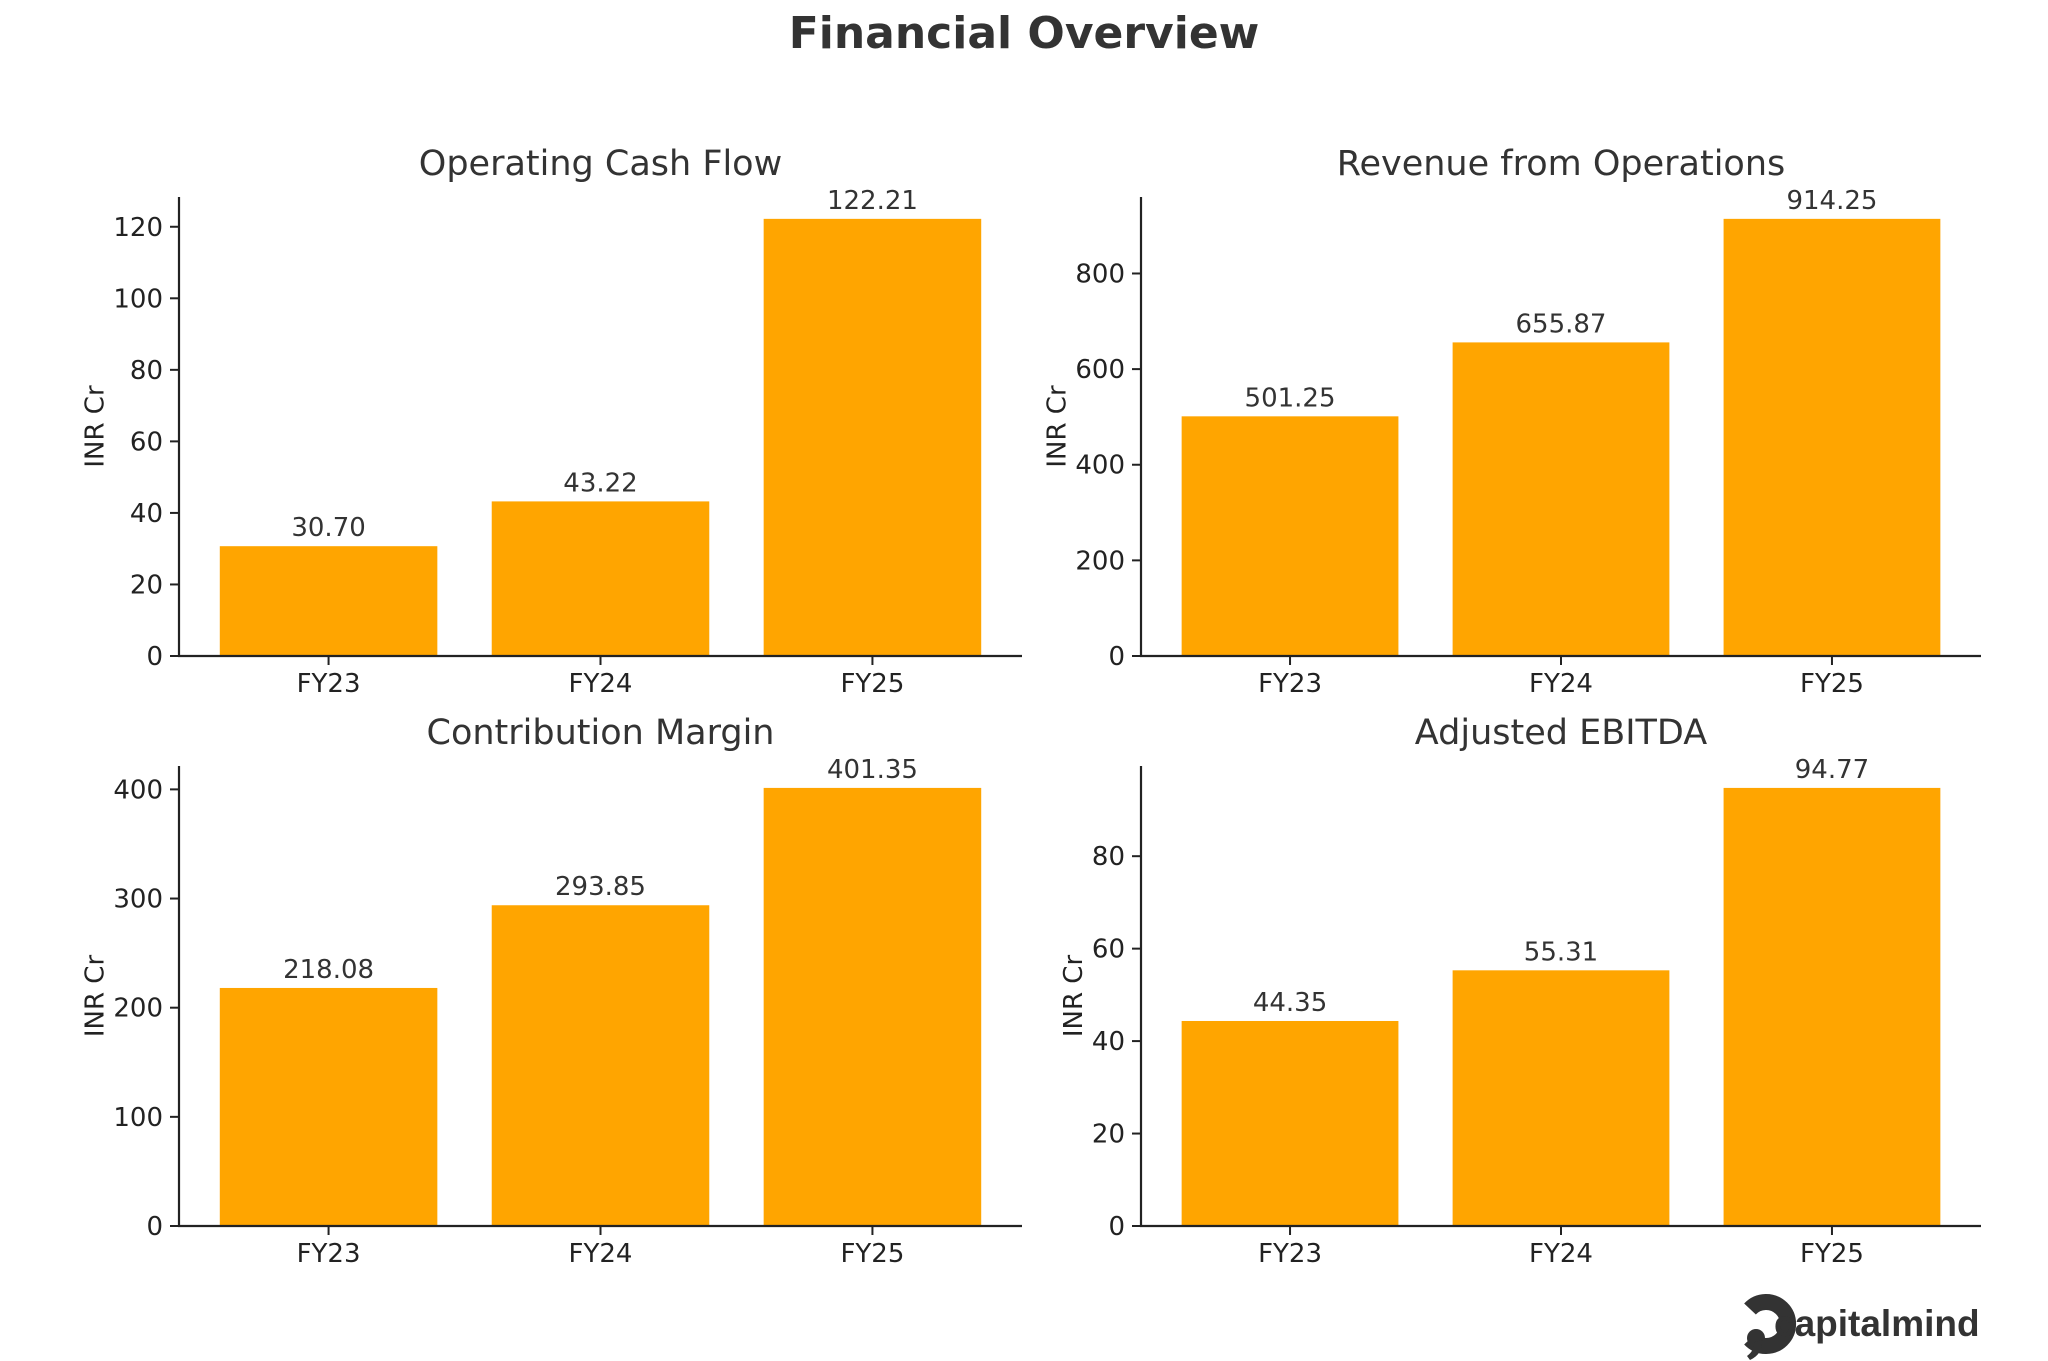 Image resolution: width=2048 pixels, height=1361 pixels. I want to click on bar-value-label: 218.08, so click(328, 970).